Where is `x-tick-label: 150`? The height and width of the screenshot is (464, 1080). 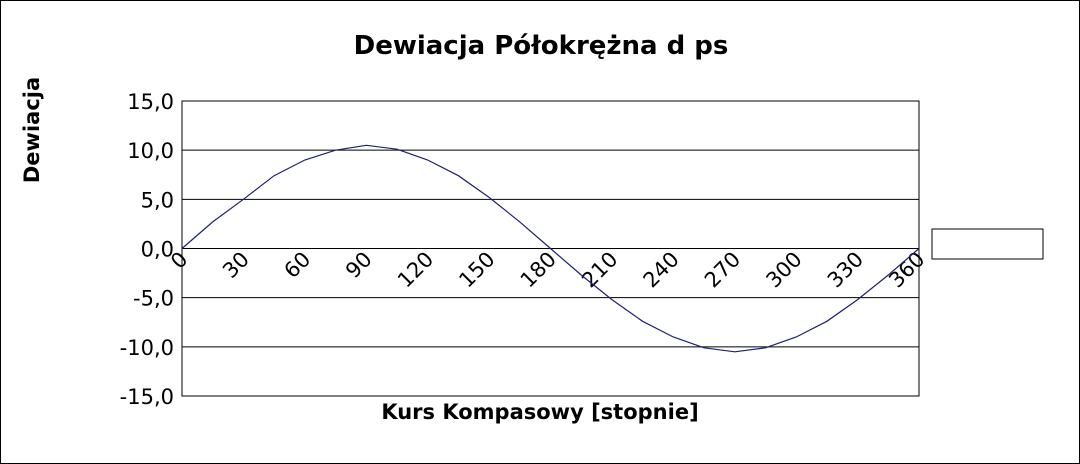
x-tick-label: 150 is located at coordinates (476, 269).